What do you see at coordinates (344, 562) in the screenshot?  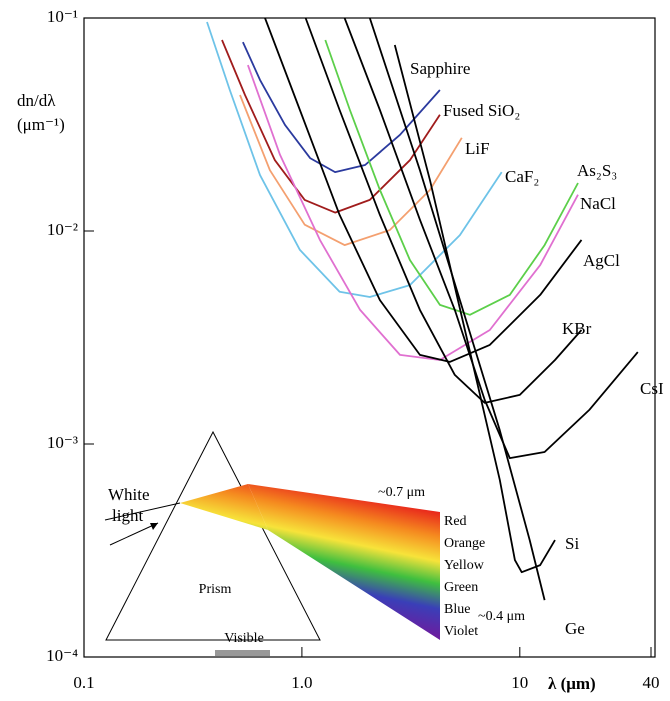 I see `spectrum-fan` at bounding box center [344, 562].